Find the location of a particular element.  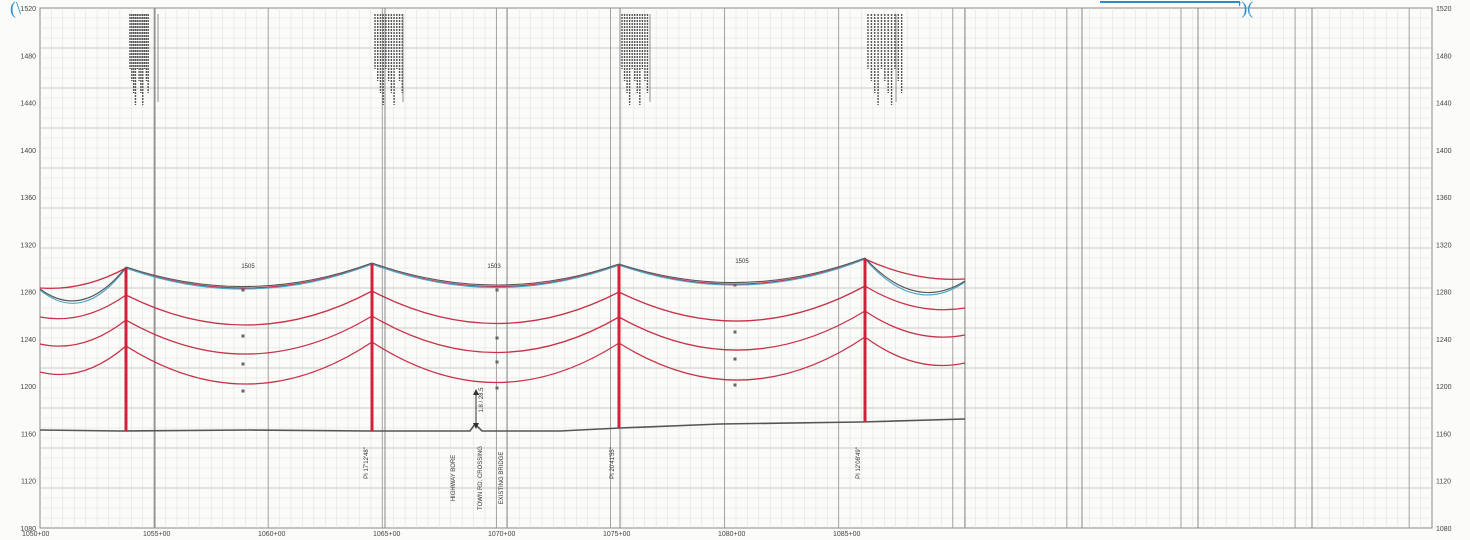

header-mark-left: (\ is located at coordinates (15, 9).